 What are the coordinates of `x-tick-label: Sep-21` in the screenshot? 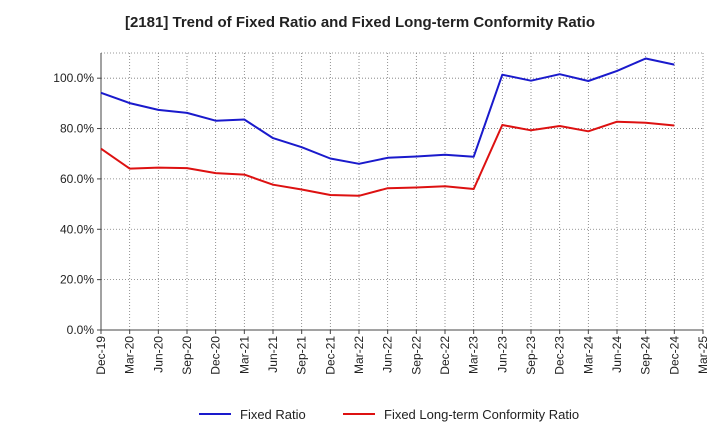 It's located at (302, 355).